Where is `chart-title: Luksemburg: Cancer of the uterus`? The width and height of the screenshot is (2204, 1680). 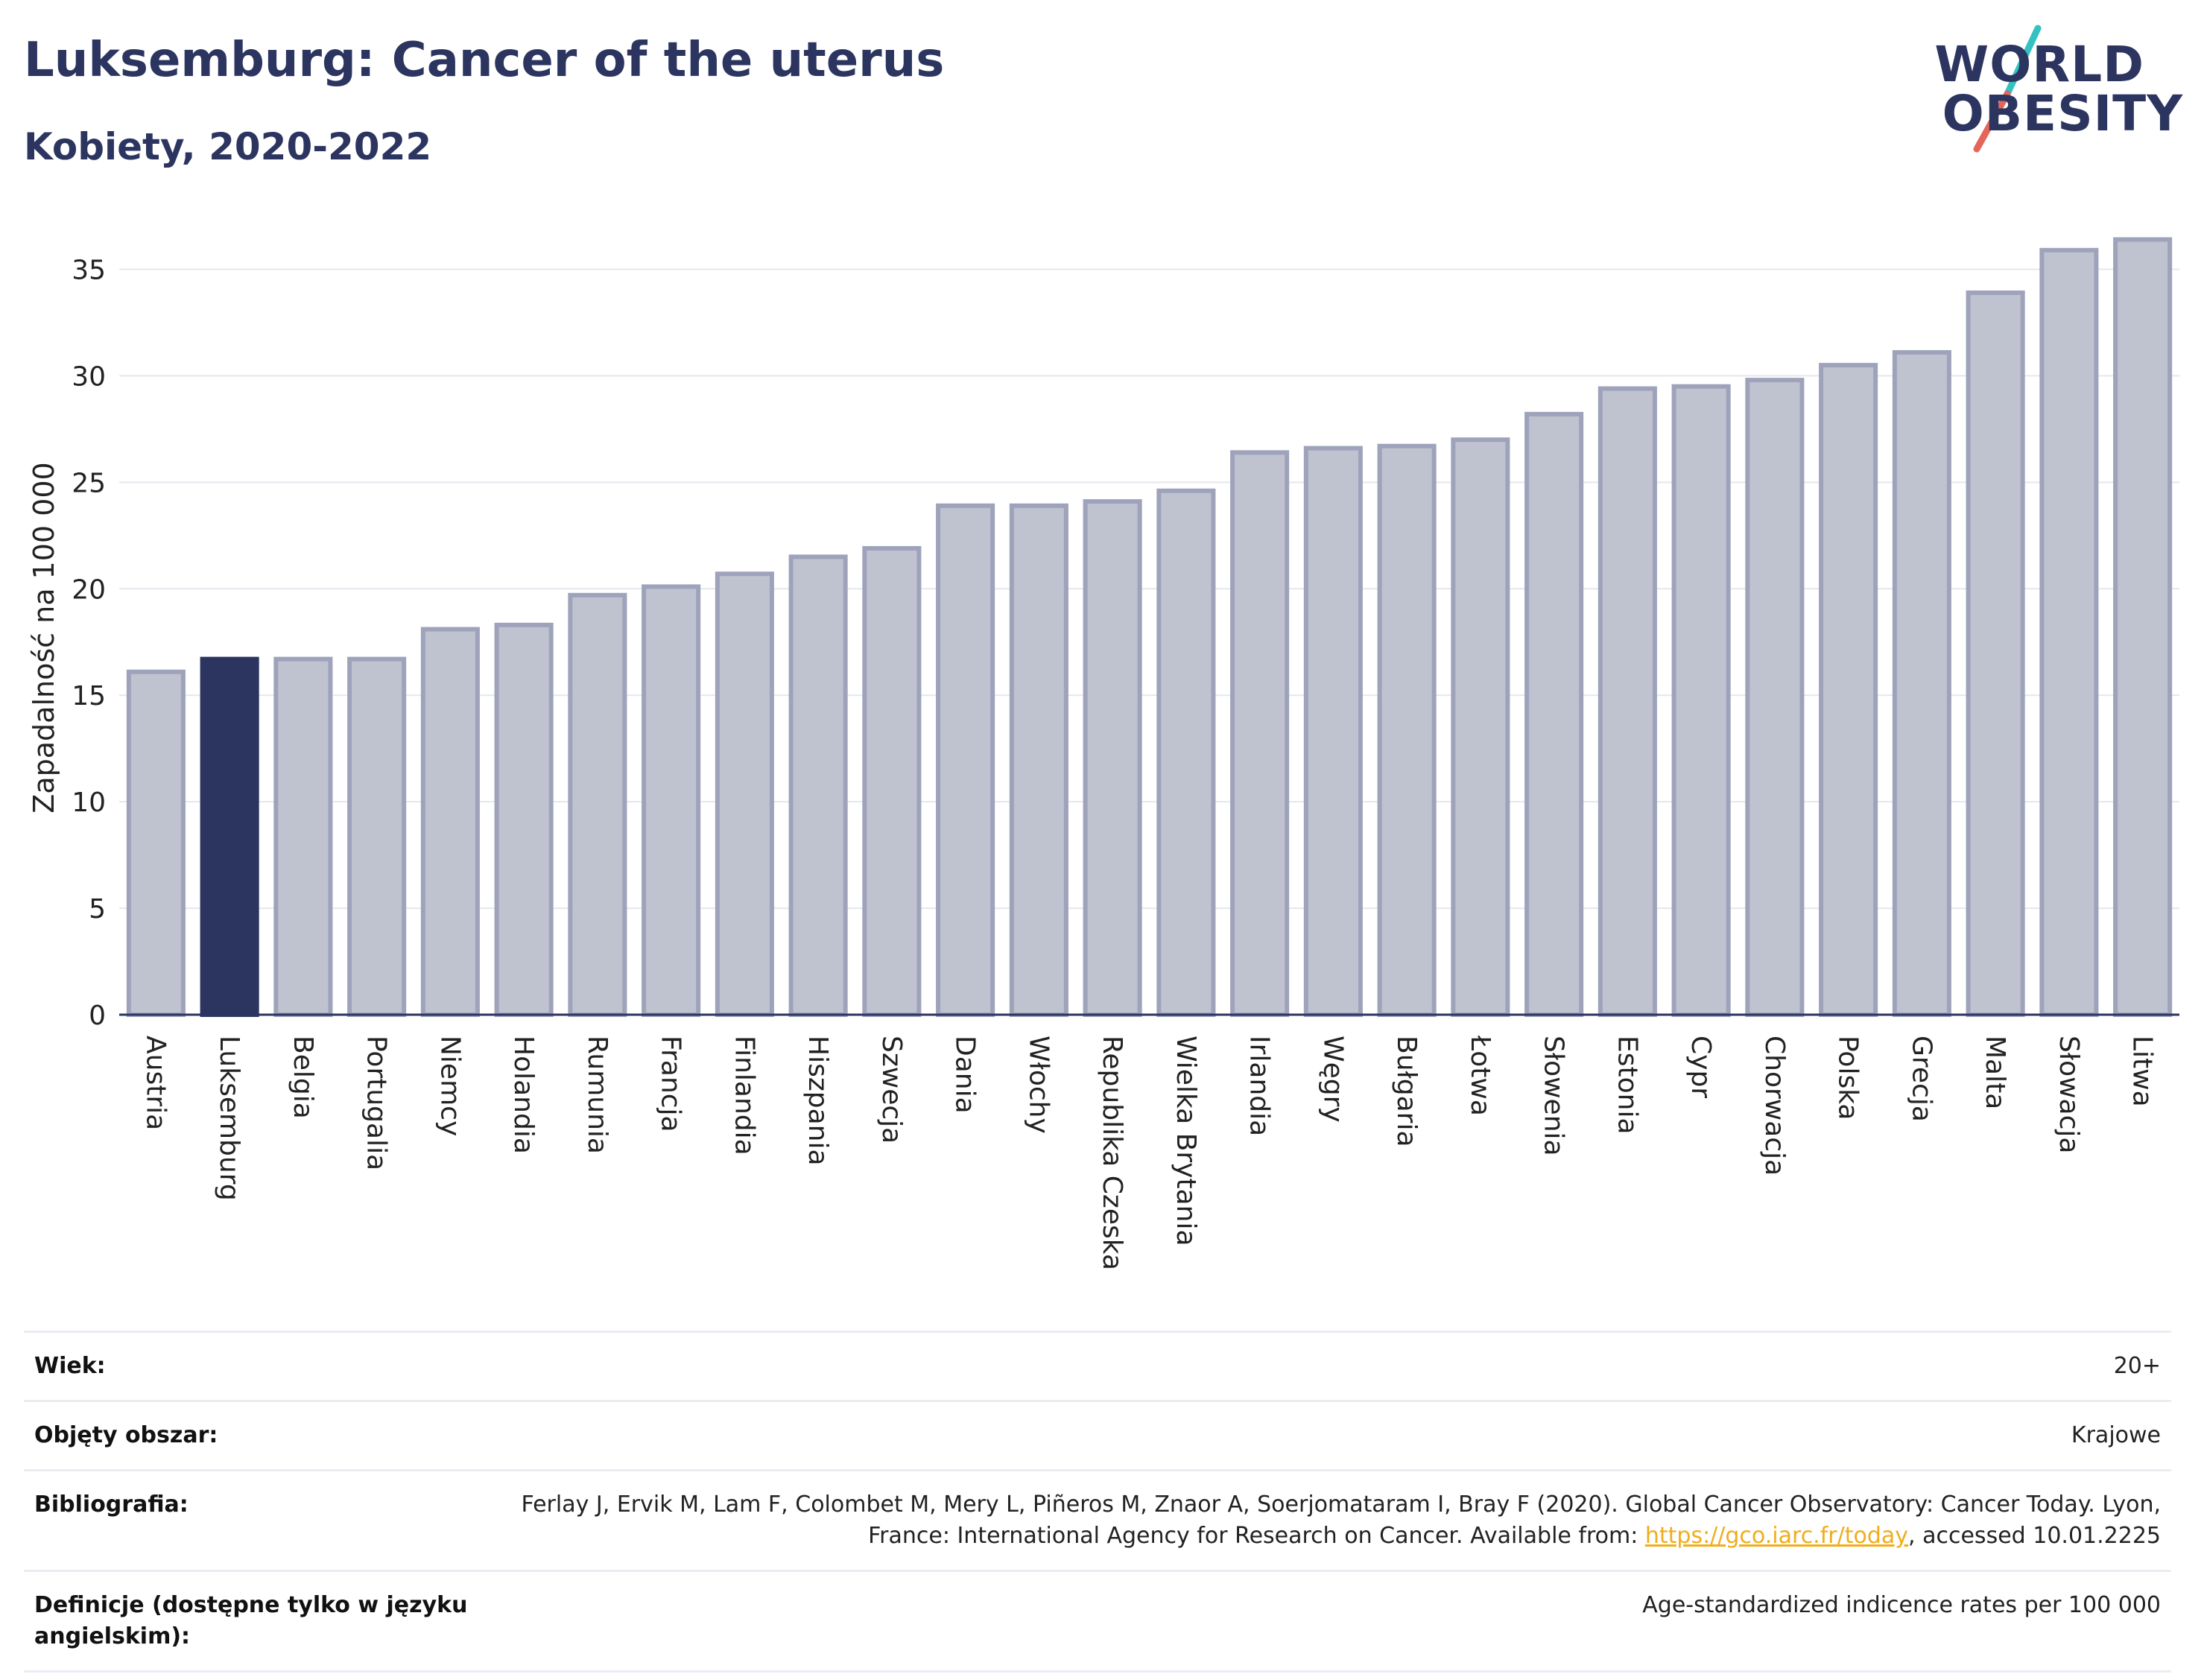 chart-title: Luksemburg: Cancer of the uterus is located at coordinates (484, 60).